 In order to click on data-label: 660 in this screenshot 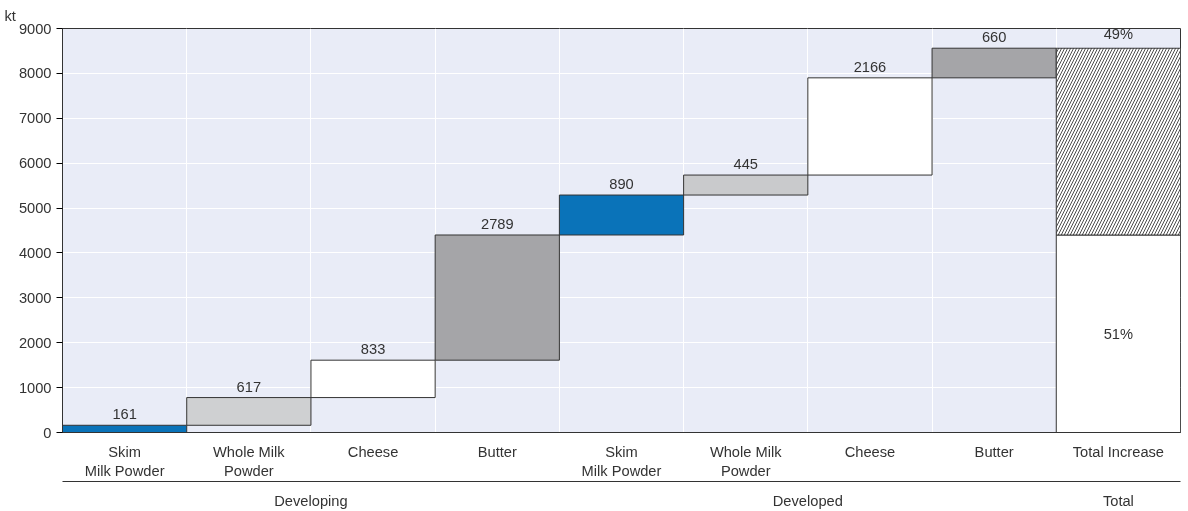, I will do `click(994, 37)`.